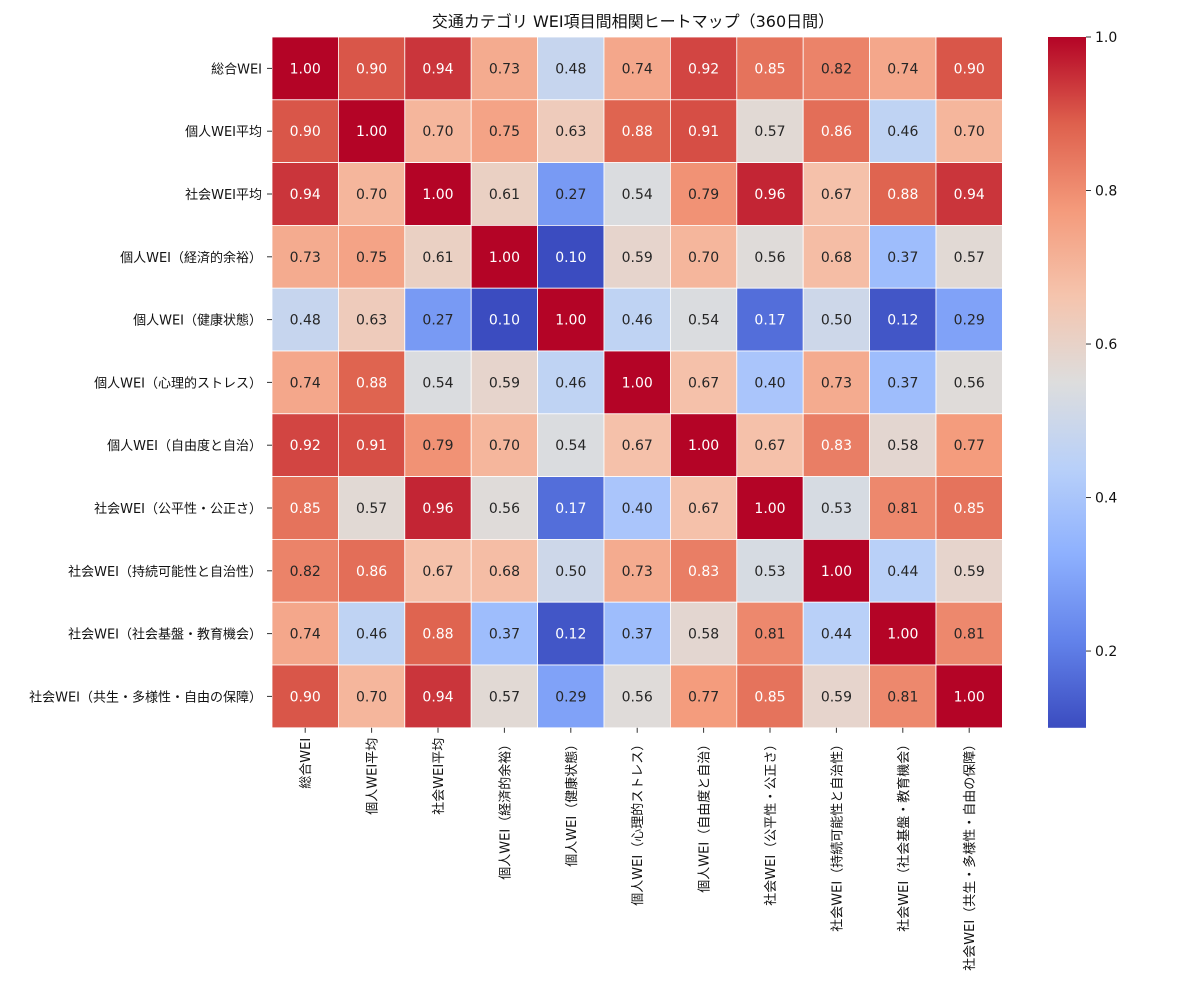 Image resolution: width=1200 pixels, height=1004 pixels. What do you see at coordinates (437, 509) in the screenshot?
I see `cell-value-label: 0.96` at bounding box center [437, 509].